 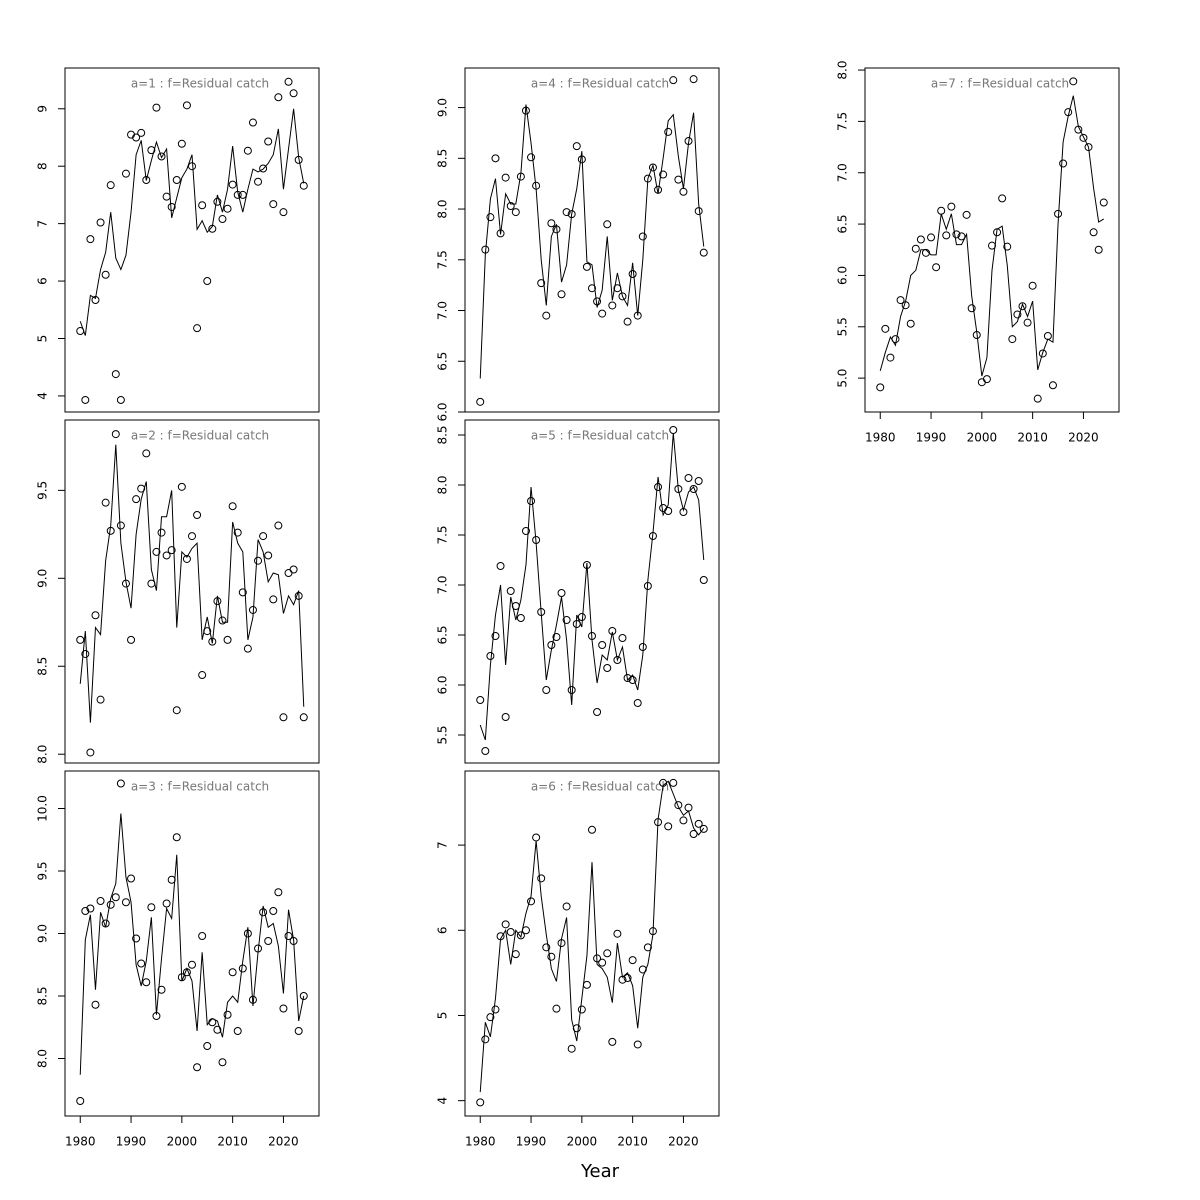 I want to click on y-tick-label: 8.0, so click(x=43, y=1058).